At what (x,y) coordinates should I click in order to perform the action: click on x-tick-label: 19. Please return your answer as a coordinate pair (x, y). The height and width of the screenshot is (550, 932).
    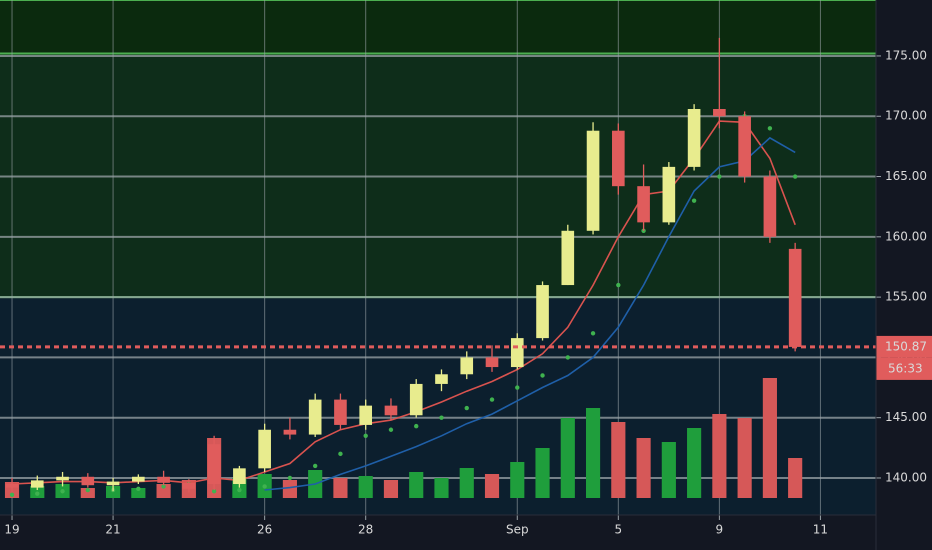
    Looking at the image, I should click on (11, 530).